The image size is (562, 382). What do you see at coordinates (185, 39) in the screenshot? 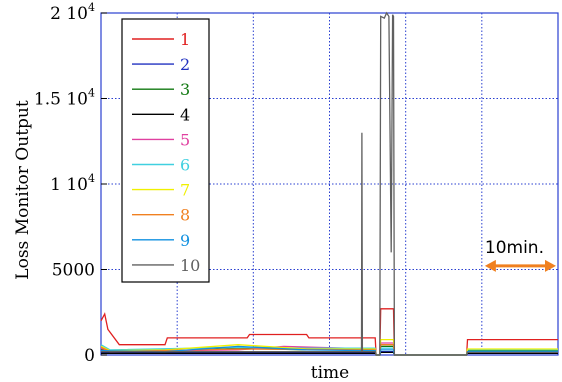
I see `legend-label-1: 1` at bounding box center [185, 39].